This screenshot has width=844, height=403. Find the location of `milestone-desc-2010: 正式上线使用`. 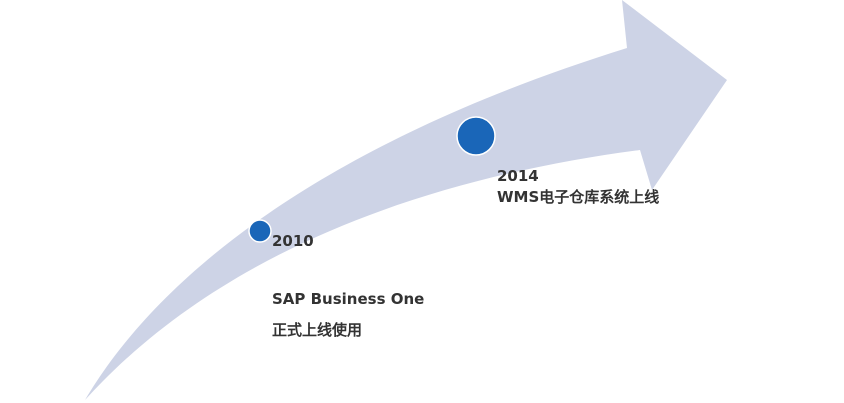

milestone-desc-2010: 正式上线使用 is located at coordinates (317, 330).